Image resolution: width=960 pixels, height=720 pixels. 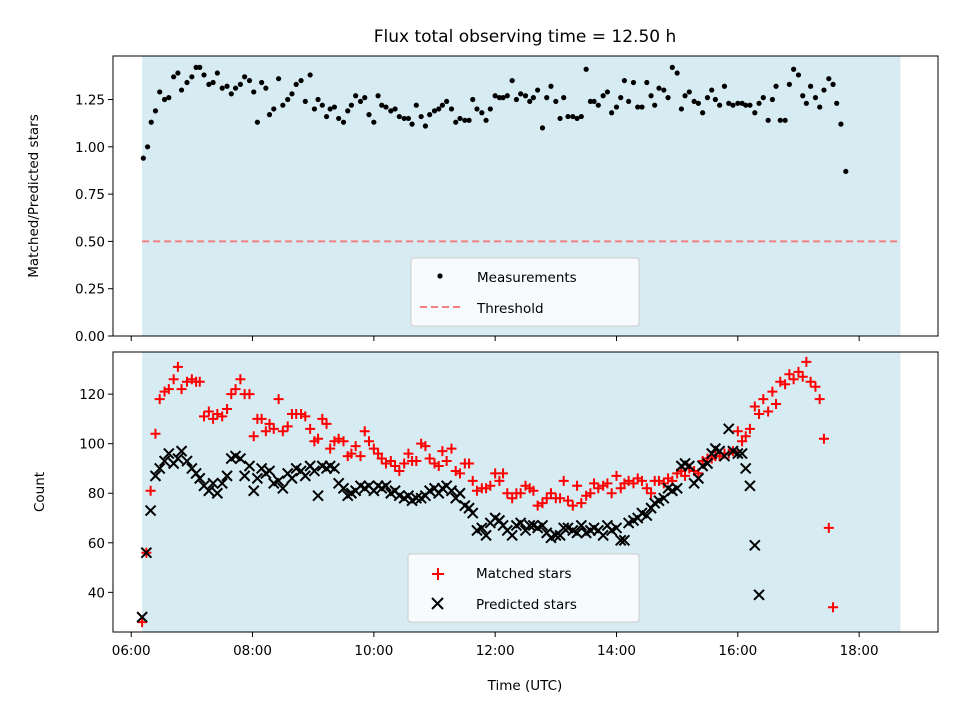 I want to click on measurements-series, so click(x=494, y=119).